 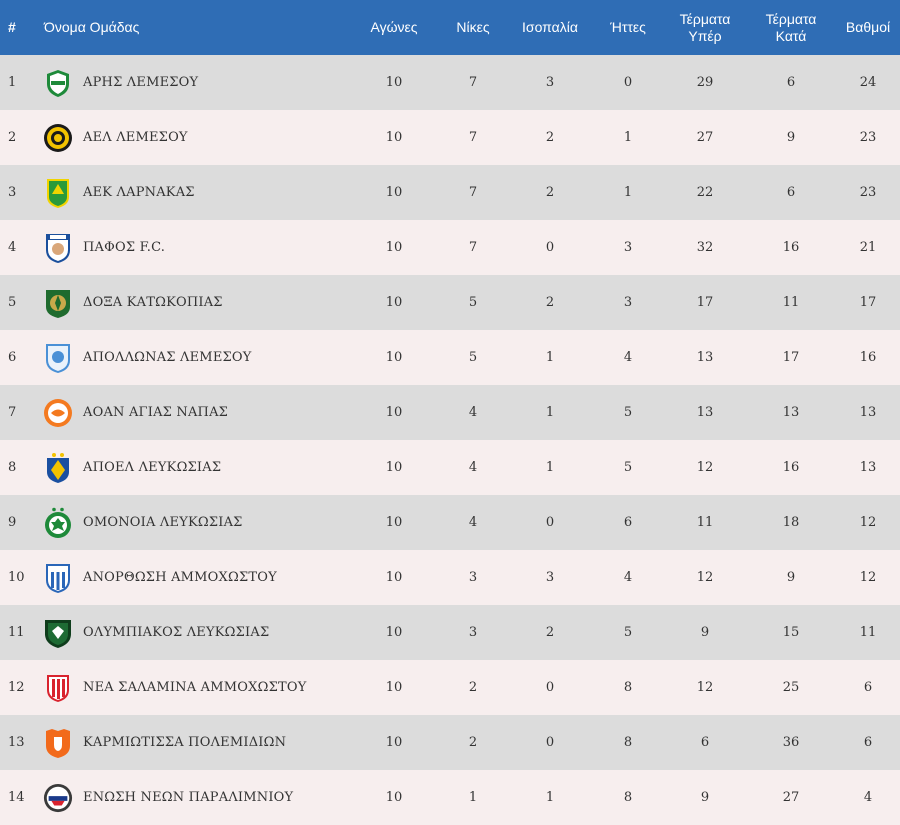 I want to click on team-cell: ΑΝΟΡΘΩΣΗ ΑΜΜΟΧΩΣΤΟΥ, so click(x=194, y=577).